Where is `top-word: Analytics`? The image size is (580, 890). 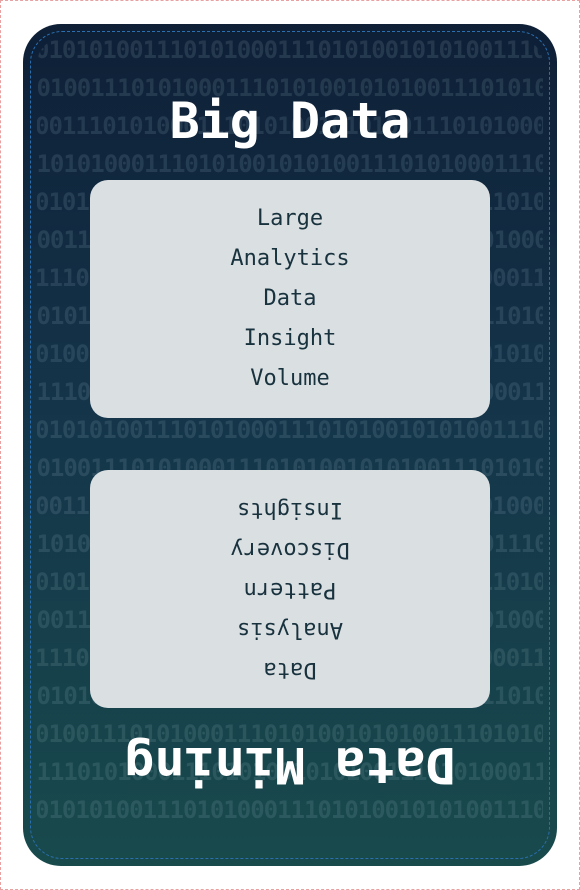 top-word: Analytics is located at coordinates (290, 258).